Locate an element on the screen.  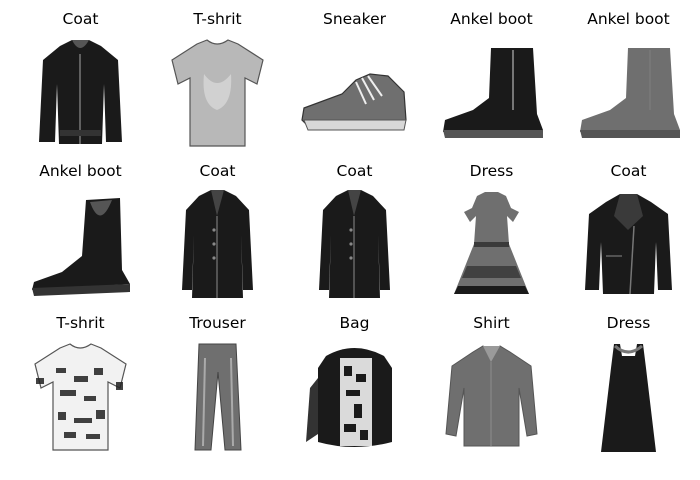
dress-icon is located at coordinates (491, 243).